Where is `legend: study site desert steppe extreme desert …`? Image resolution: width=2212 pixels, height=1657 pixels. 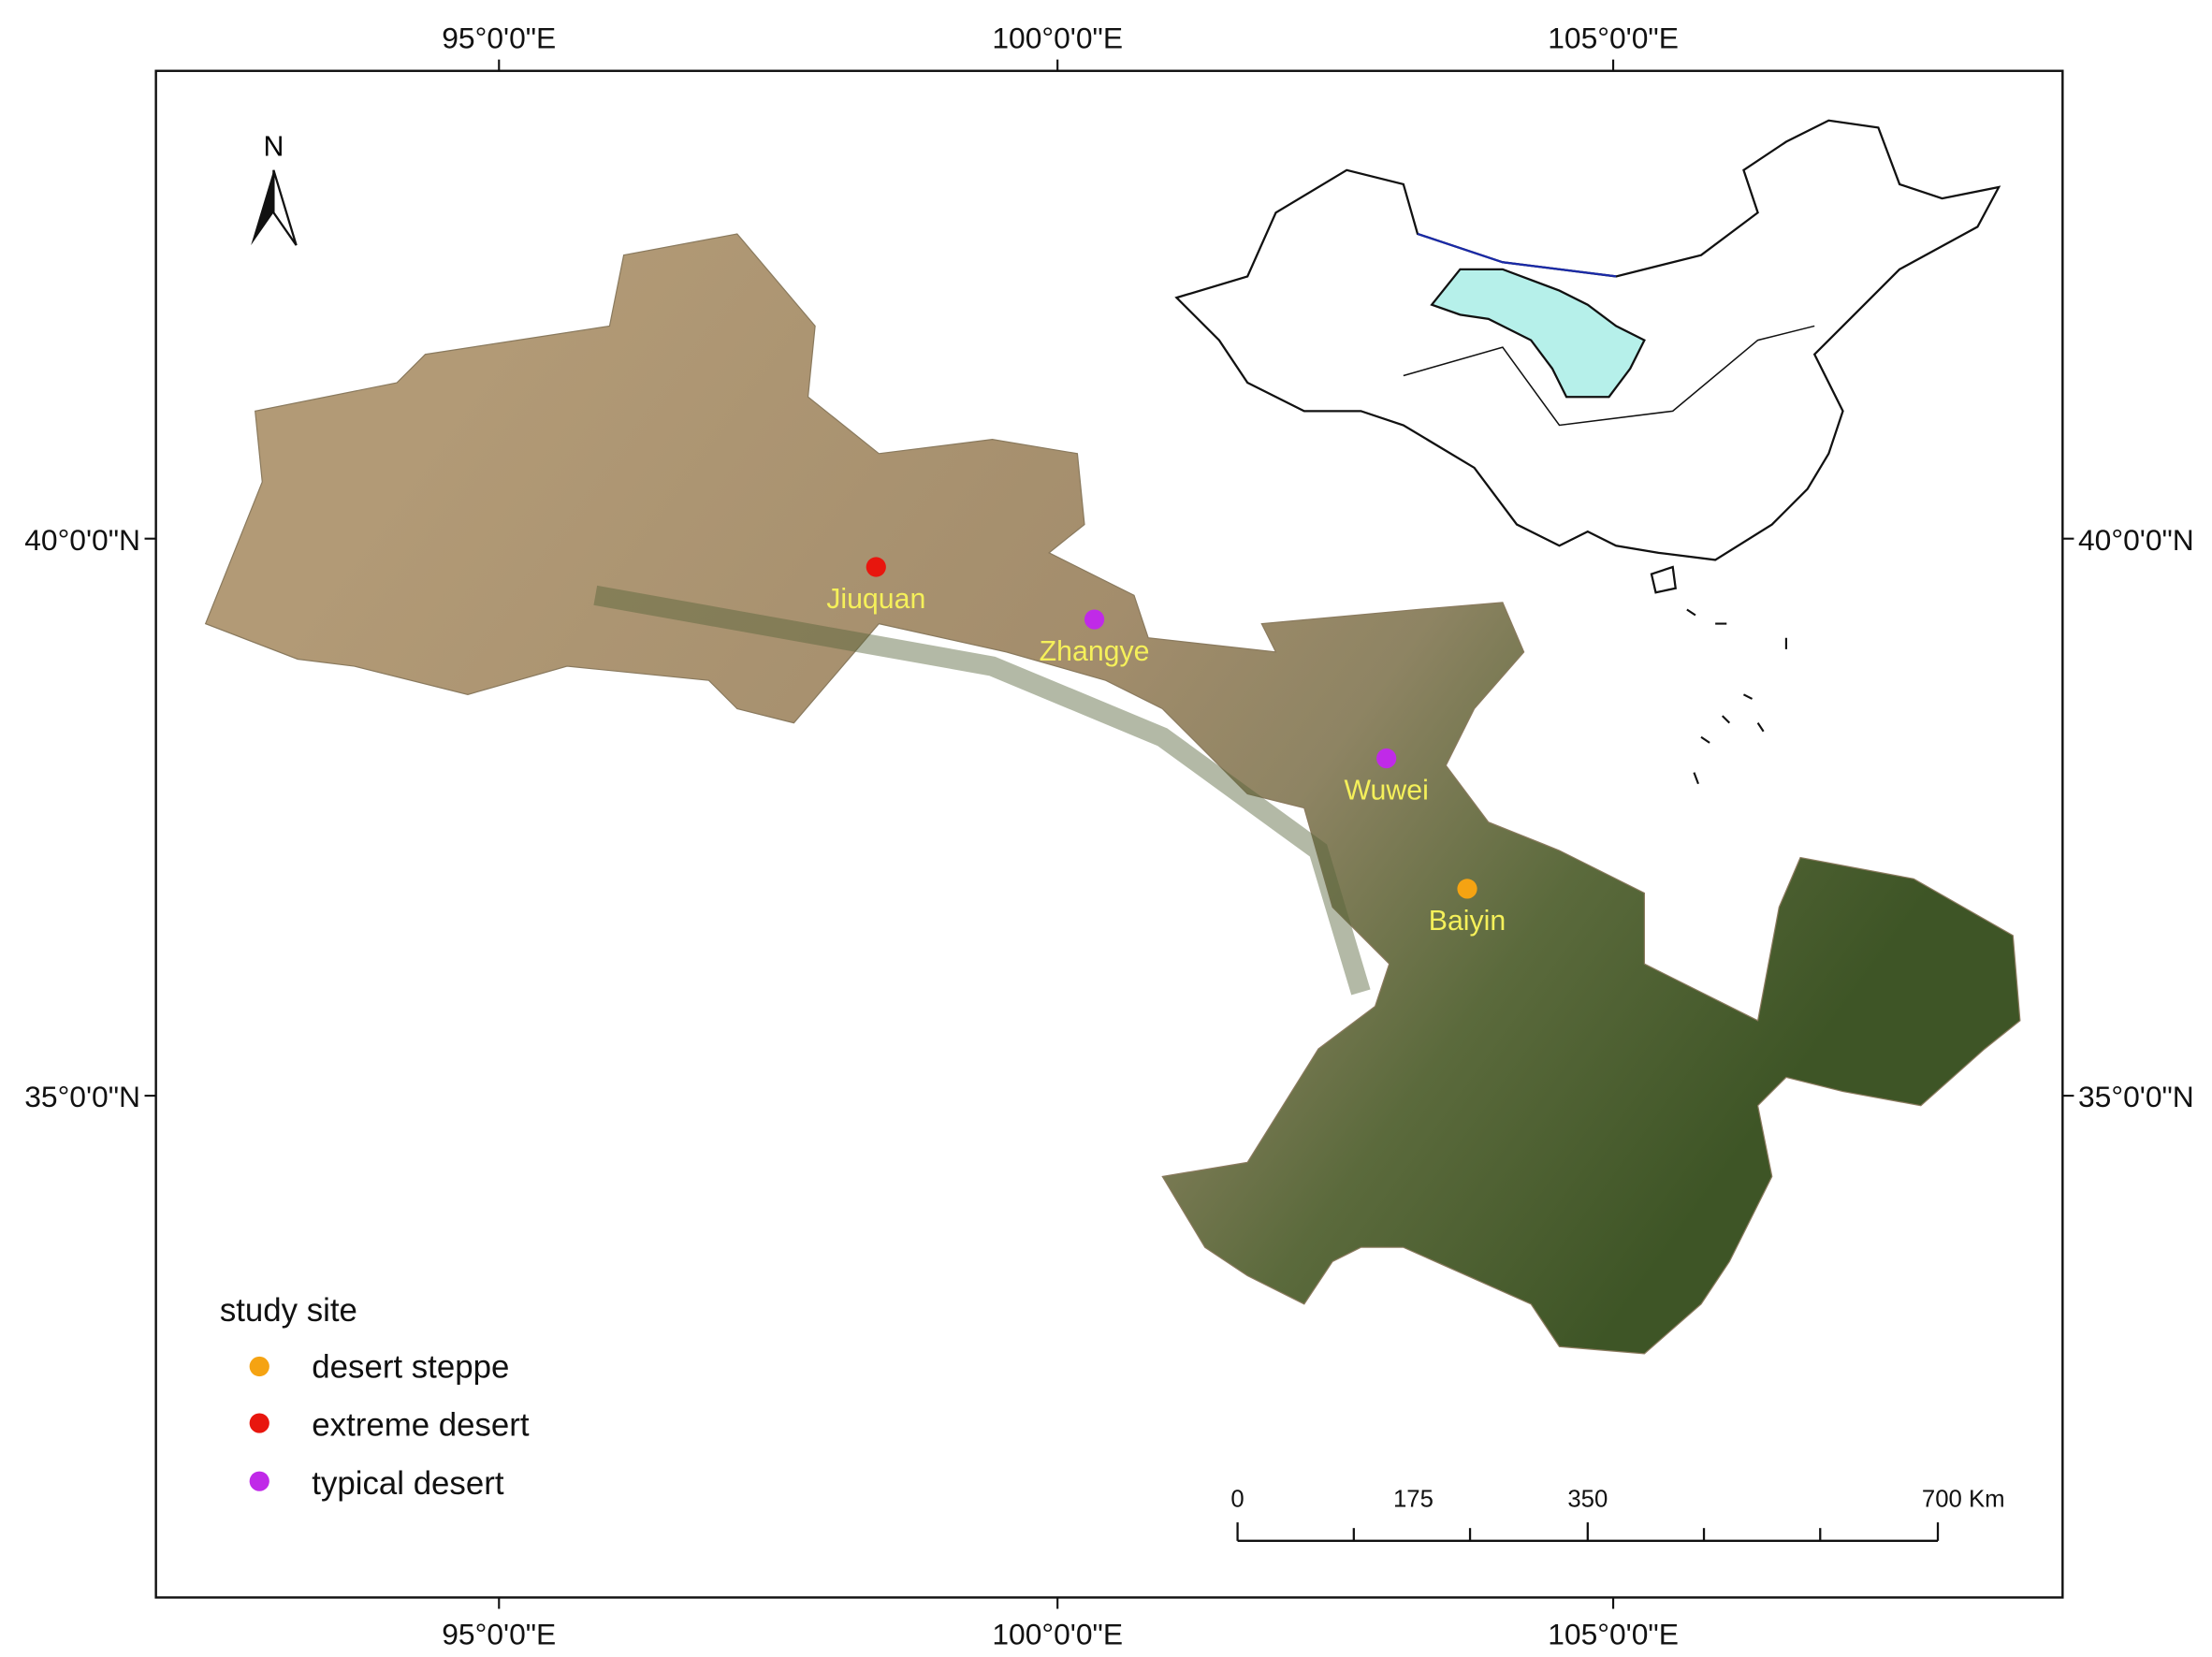 legend: study site desert steppe extreme desert … is located at coordinates (375, 1397).